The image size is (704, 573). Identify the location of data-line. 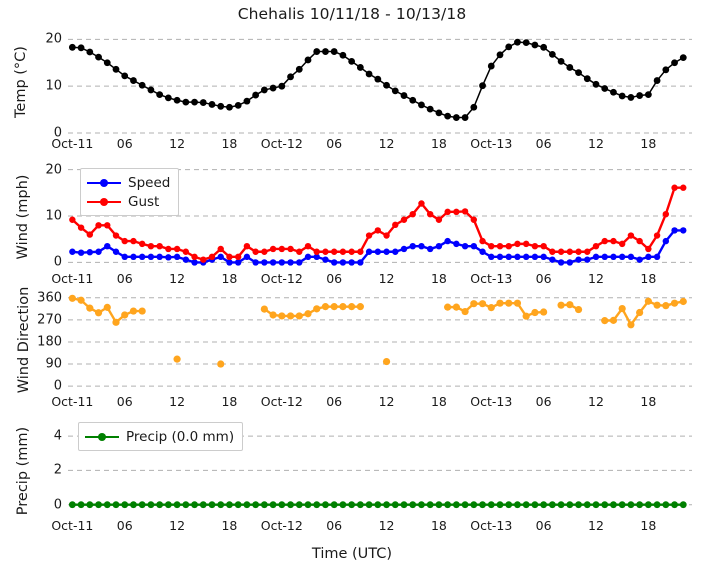
(644, 313).